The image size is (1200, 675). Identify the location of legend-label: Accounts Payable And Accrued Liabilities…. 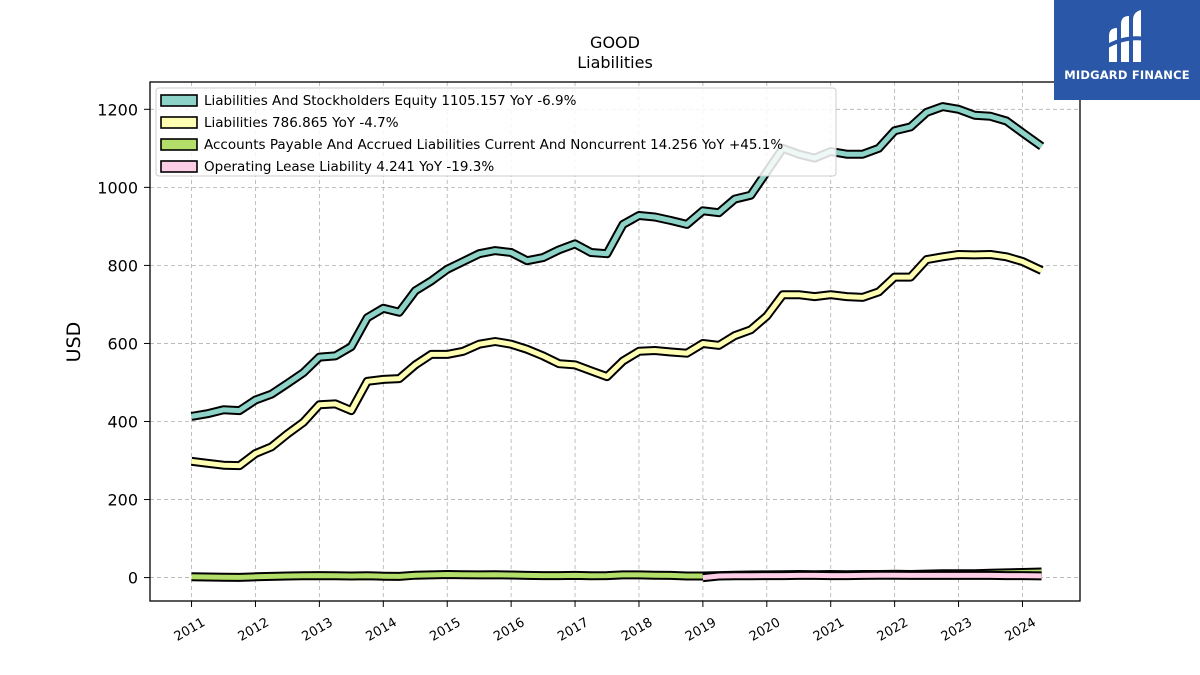
(493, 145).